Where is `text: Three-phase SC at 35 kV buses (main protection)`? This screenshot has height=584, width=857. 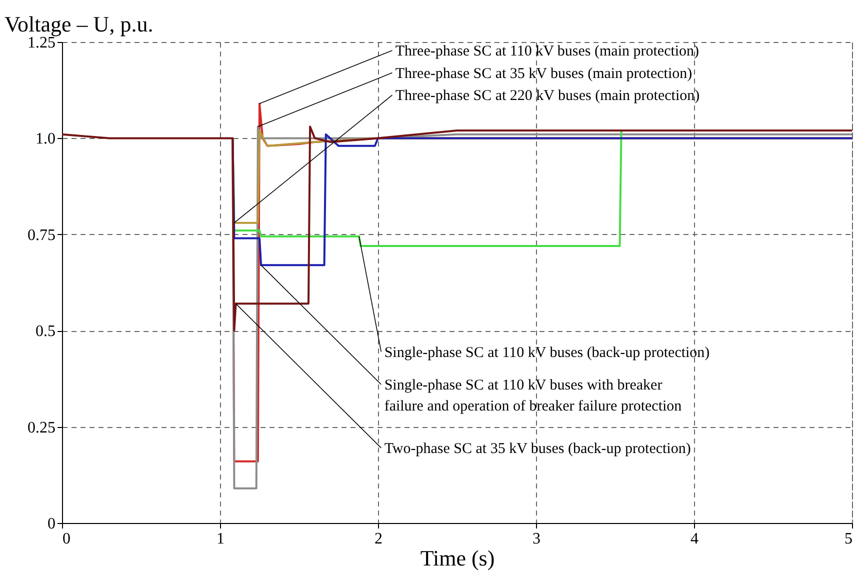 text: Three-phase SC at 35 kV buses (main protection) is located at coordinates (543, 74).